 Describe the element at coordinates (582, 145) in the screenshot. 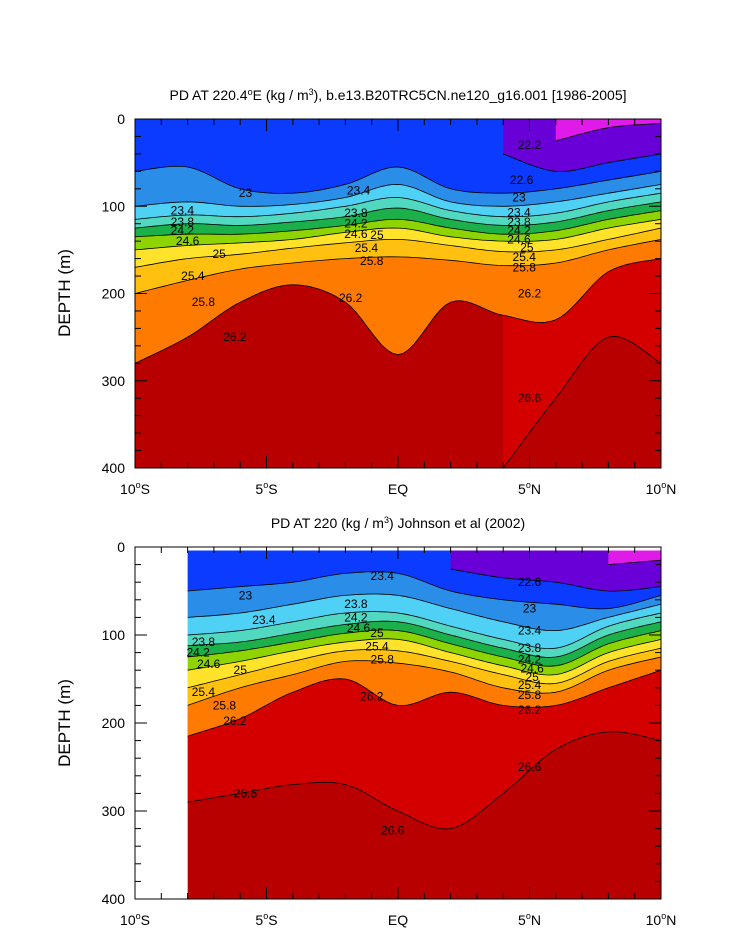

I see `fill-band-22.6` at that location.